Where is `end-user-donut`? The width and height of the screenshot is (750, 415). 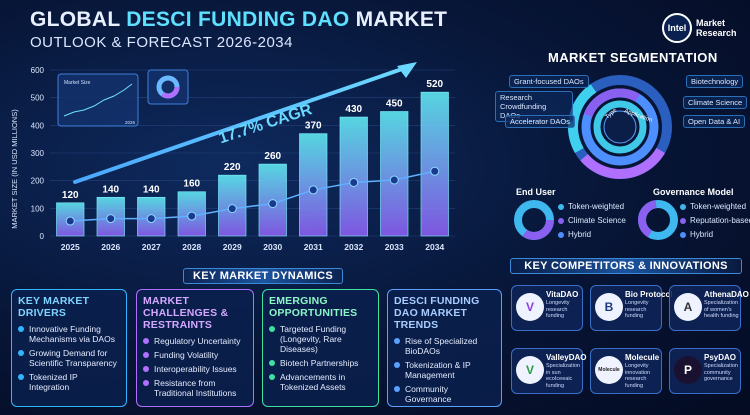
end-user-donut is located at coordinates (534, 220).